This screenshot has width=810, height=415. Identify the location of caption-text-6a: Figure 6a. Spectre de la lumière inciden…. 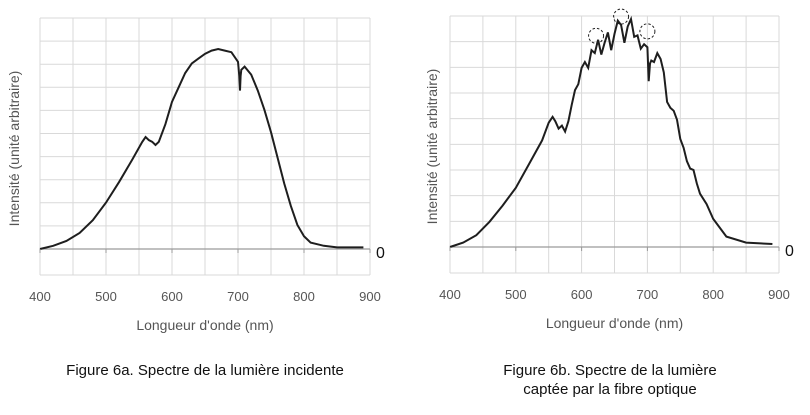
(205, 370).